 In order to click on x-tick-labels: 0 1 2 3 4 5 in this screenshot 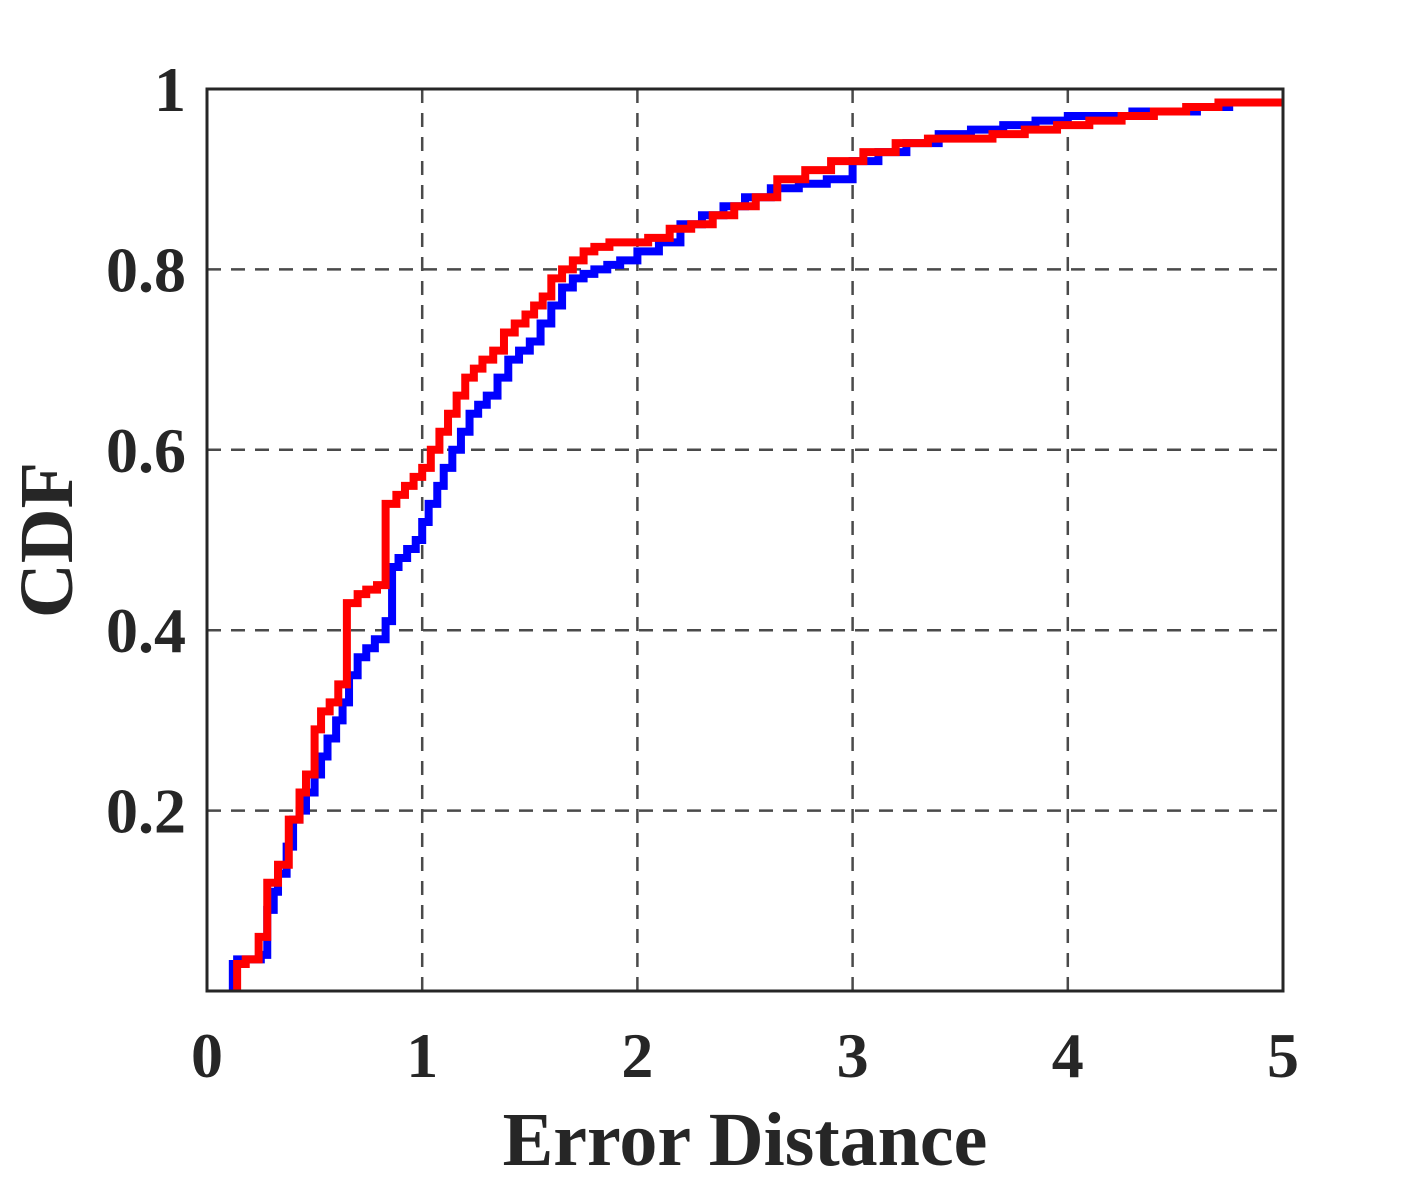, I will do `click(745, 1055)`.